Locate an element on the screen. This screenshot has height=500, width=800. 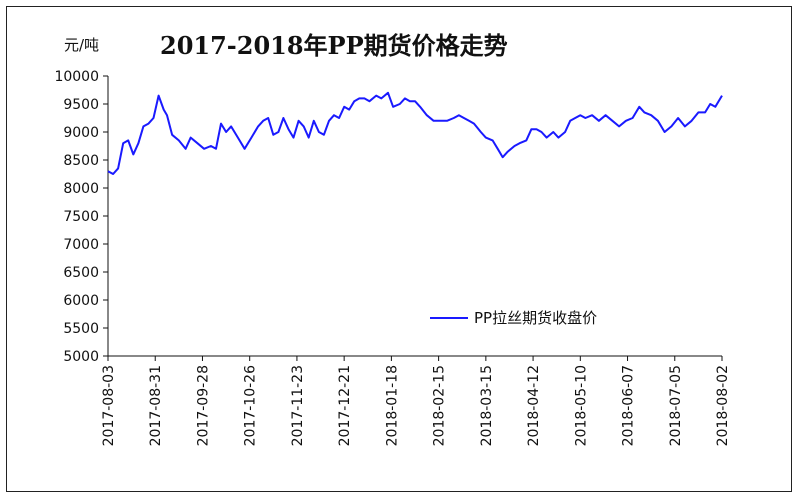
y-tick-label: 9000 is located at coordinates (81, 133).